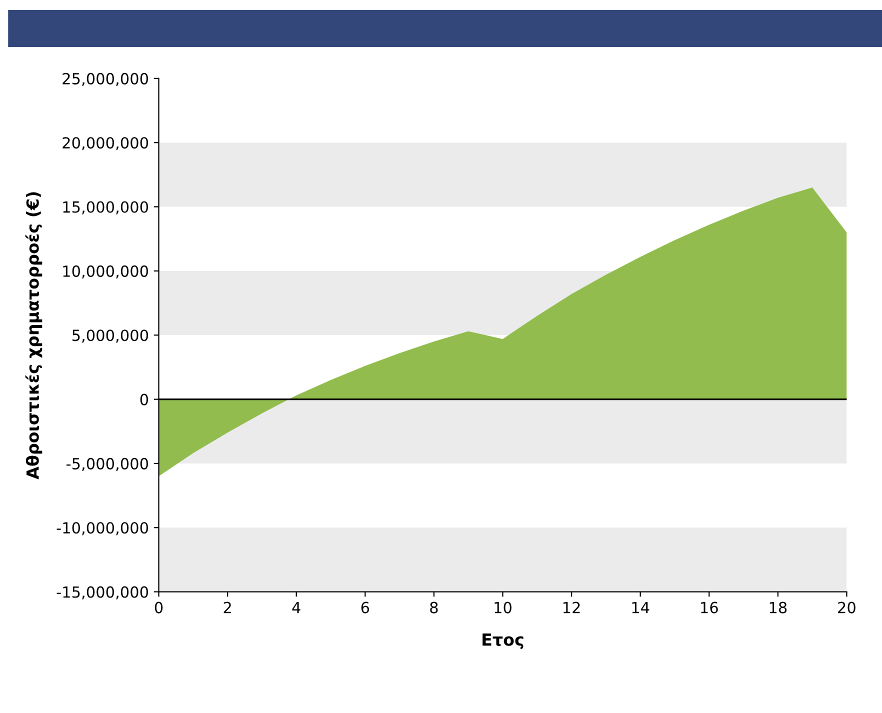 This screenshot has height=713, width=882. Describe the element at coordinates (296, 608) in the screenshot. I see `x-tick-label: 4` at that location.